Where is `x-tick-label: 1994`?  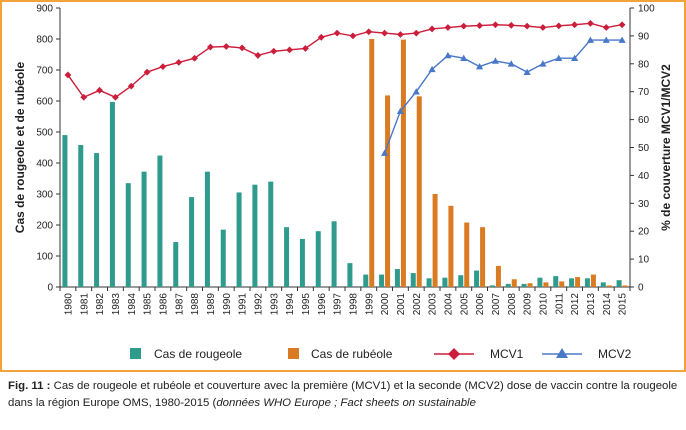
x-tick-label: 1994 is located at coordinates (290, 304).